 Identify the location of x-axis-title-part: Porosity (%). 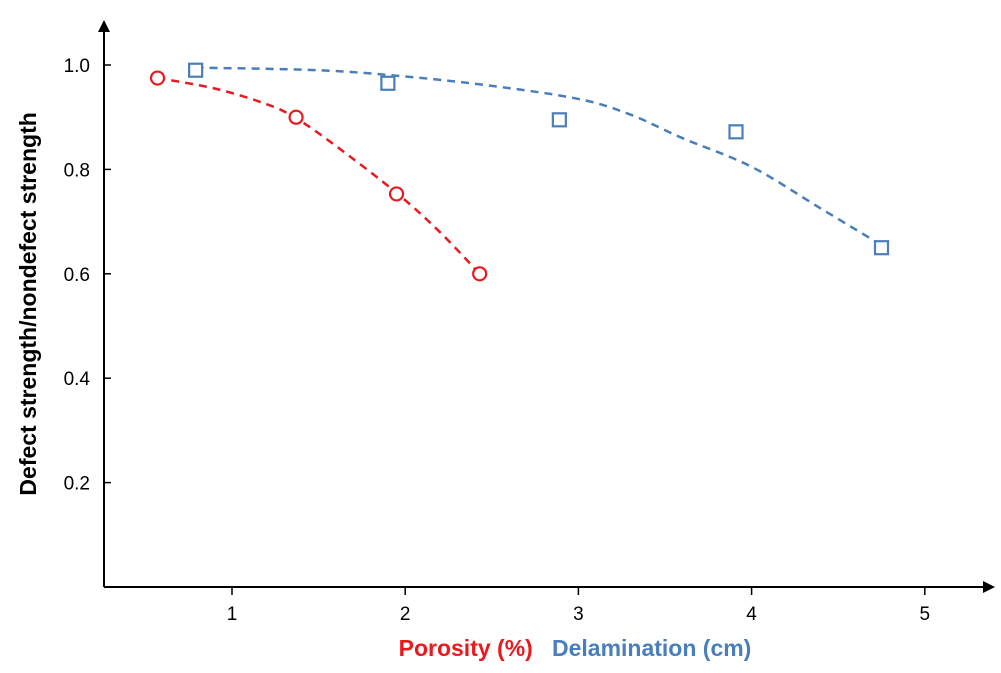
(466, 648).